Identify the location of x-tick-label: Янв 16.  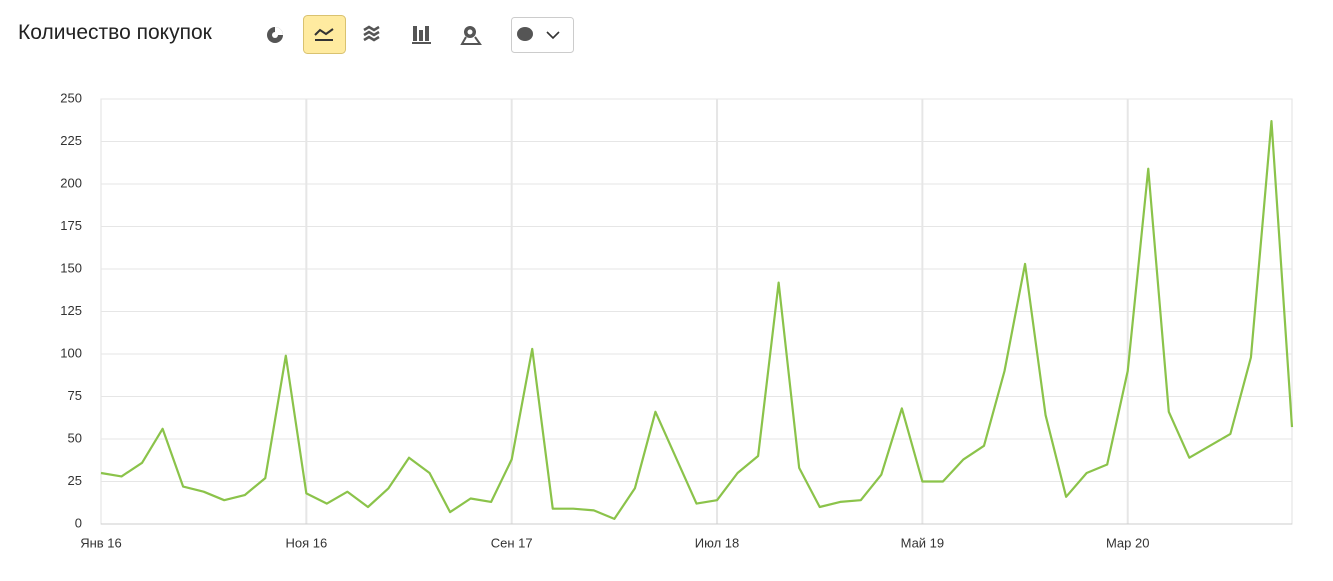
(101, 542).